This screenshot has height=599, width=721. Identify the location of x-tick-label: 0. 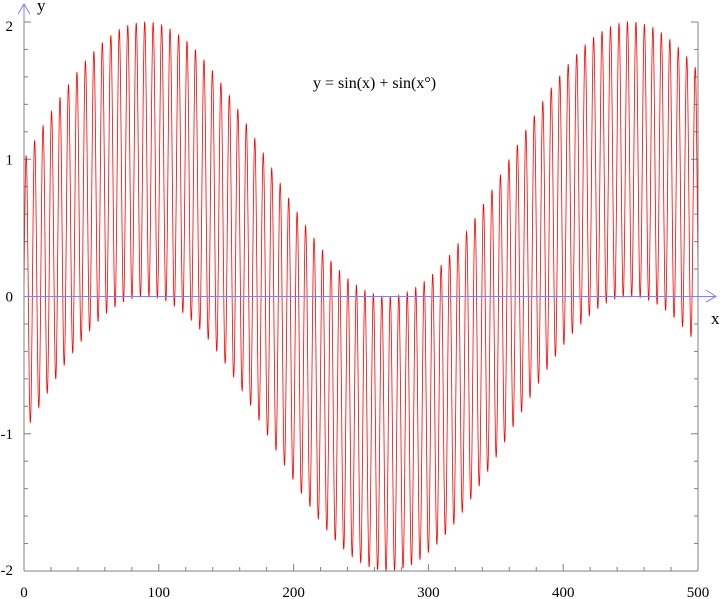
(24, 592).